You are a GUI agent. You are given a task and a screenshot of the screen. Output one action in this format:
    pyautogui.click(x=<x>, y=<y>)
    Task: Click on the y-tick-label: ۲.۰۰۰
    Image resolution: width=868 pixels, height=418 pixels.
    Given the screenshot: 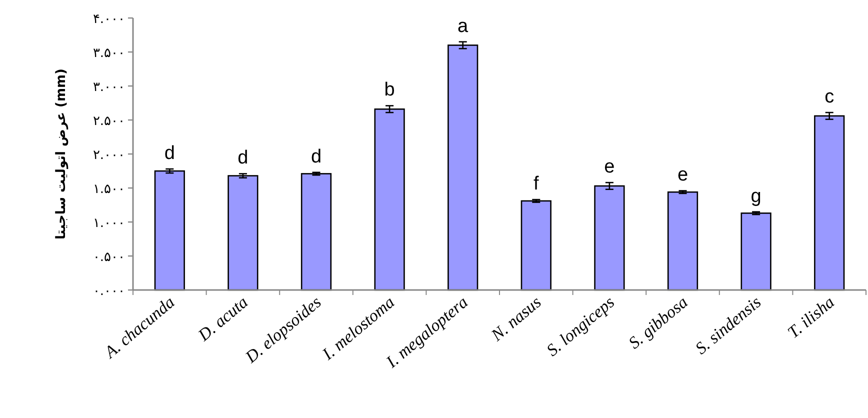 What is the action you would take?
    pyautogui.click(x=108, y=155)
    